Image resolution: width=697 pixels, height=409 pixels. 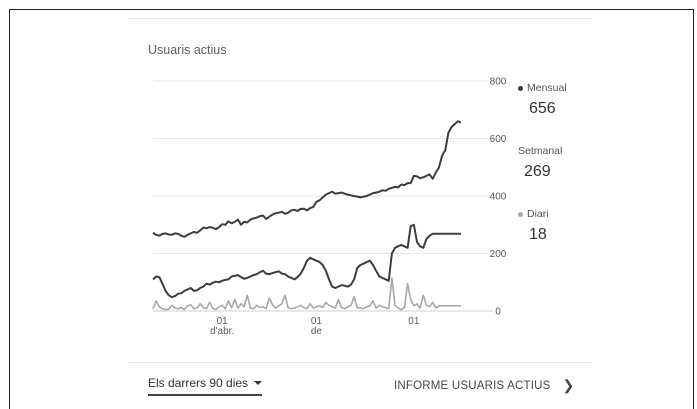 I want to click on date-range-dropdown: Els darrers 90 dies, so click(x=205, y=386).